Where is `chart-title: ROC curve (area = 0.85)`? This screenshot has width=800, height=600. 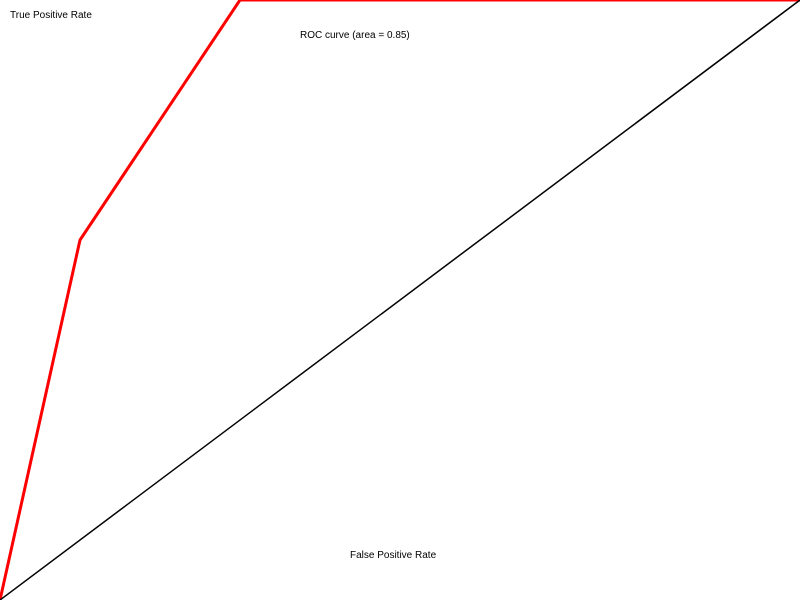 chart-title: ROC curve (area = 0.85) is located at coordinates (355, 35).